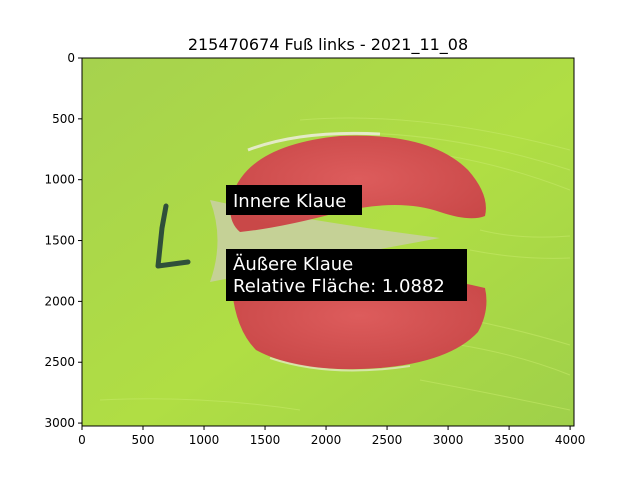  Describe the element at coordinates (387, 440) in the screenshot. I see `x-tick-label: 2500` at that location.